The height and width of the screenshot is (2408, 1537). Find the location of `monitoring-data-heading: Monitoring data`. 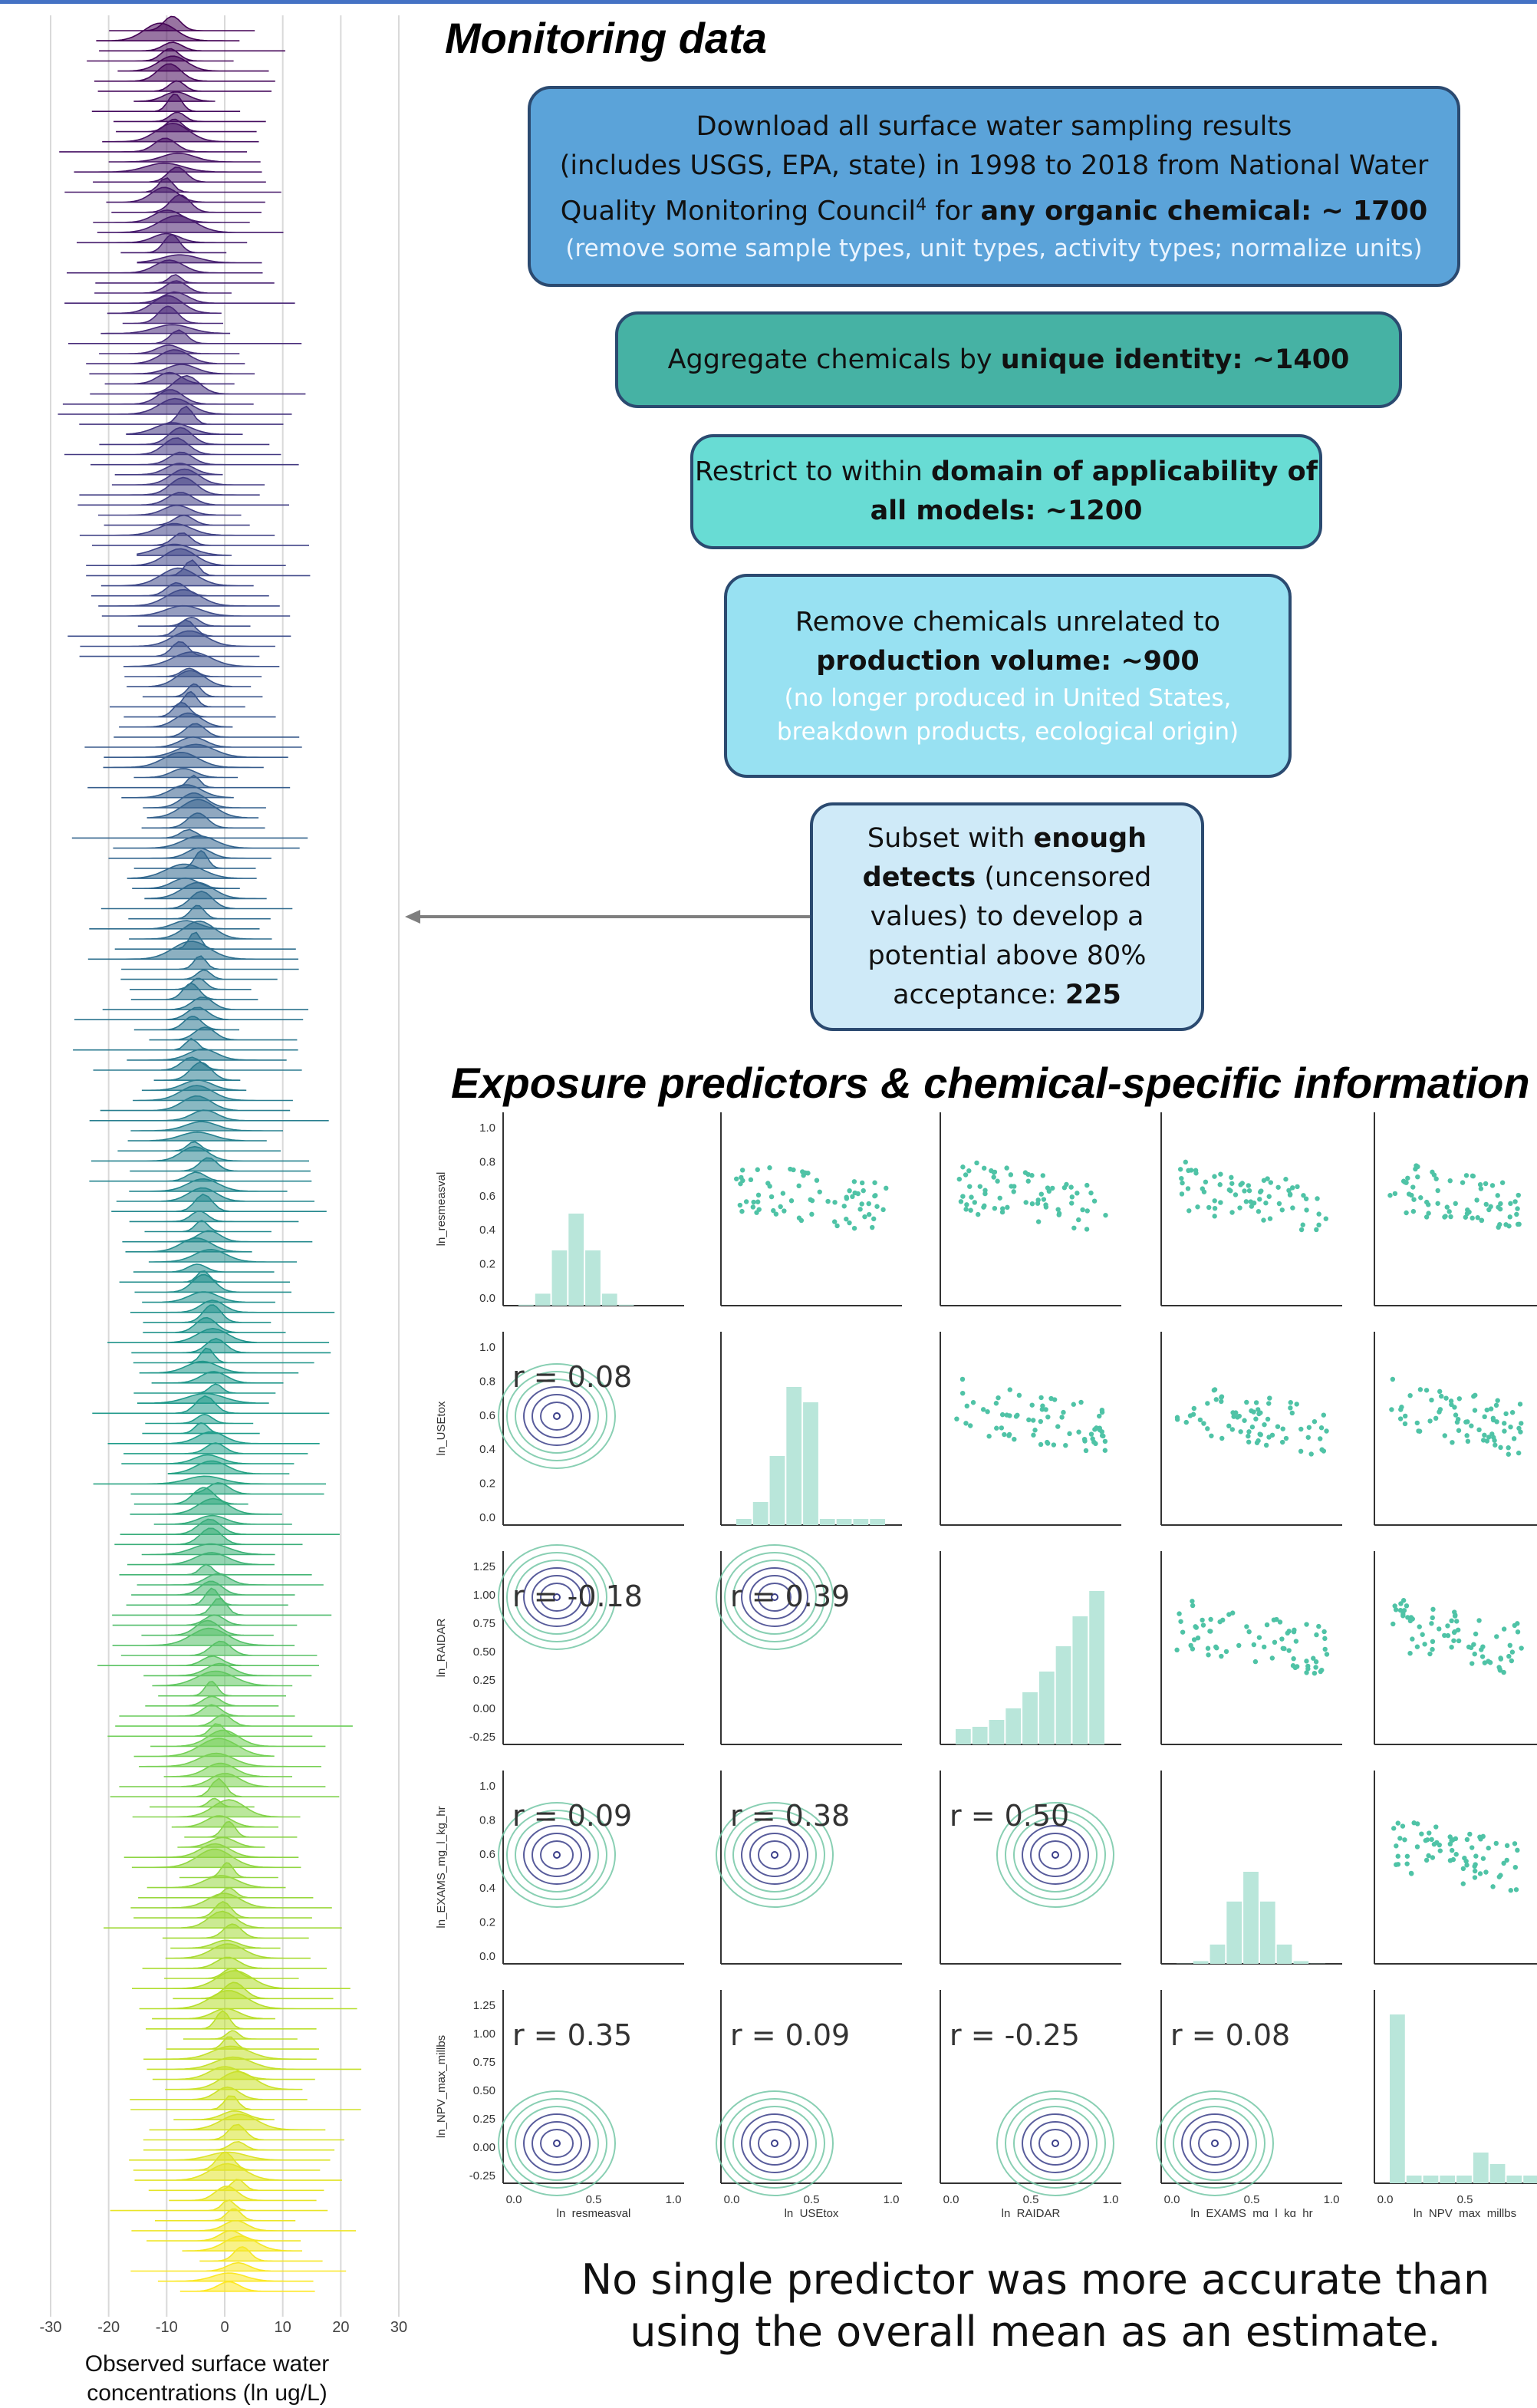

monitoring-data-heading: Monitoring data is located at coordinates (606, 38).